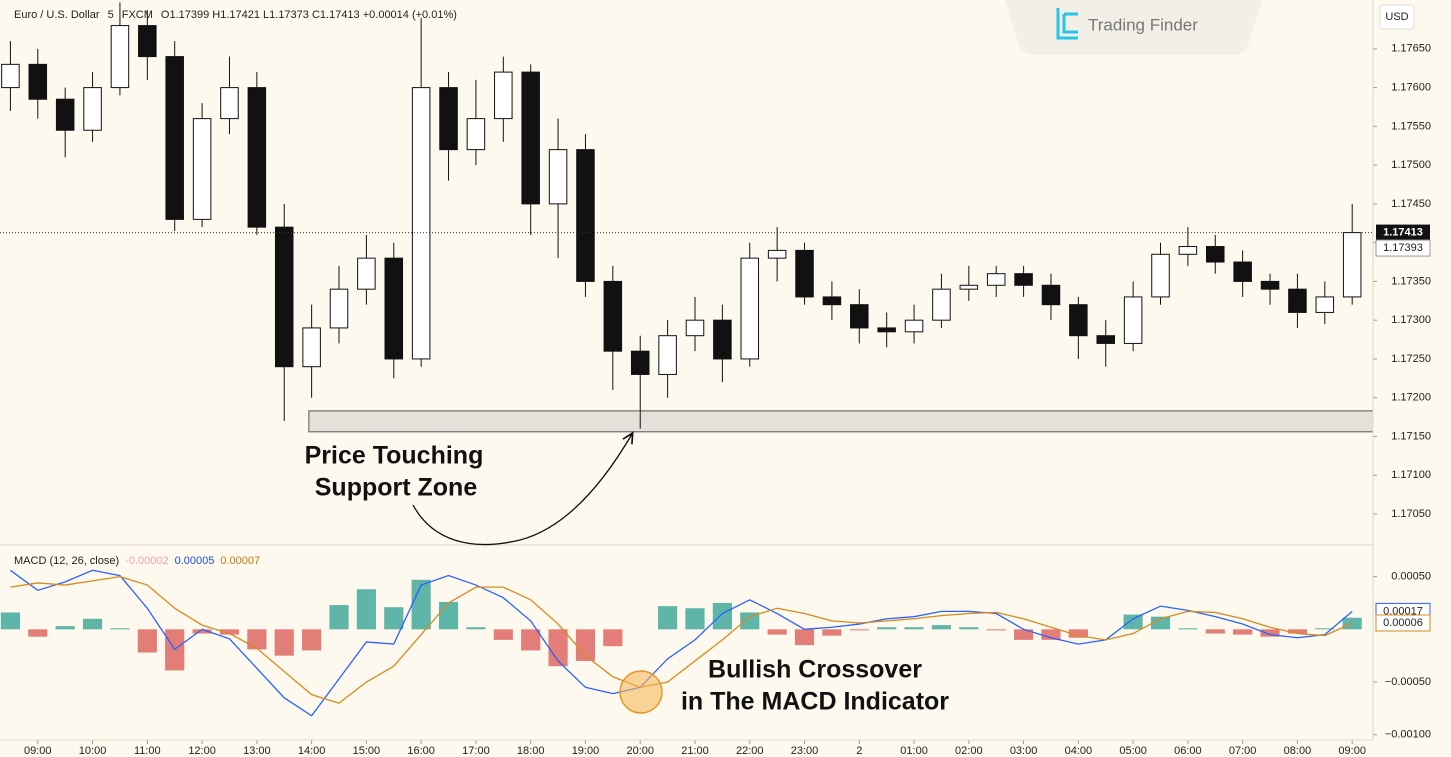  What do you see at coordinates (914, 751) in the screenshot?
I see `x-tick-label: 01:00` at bounding box center [914, 751].